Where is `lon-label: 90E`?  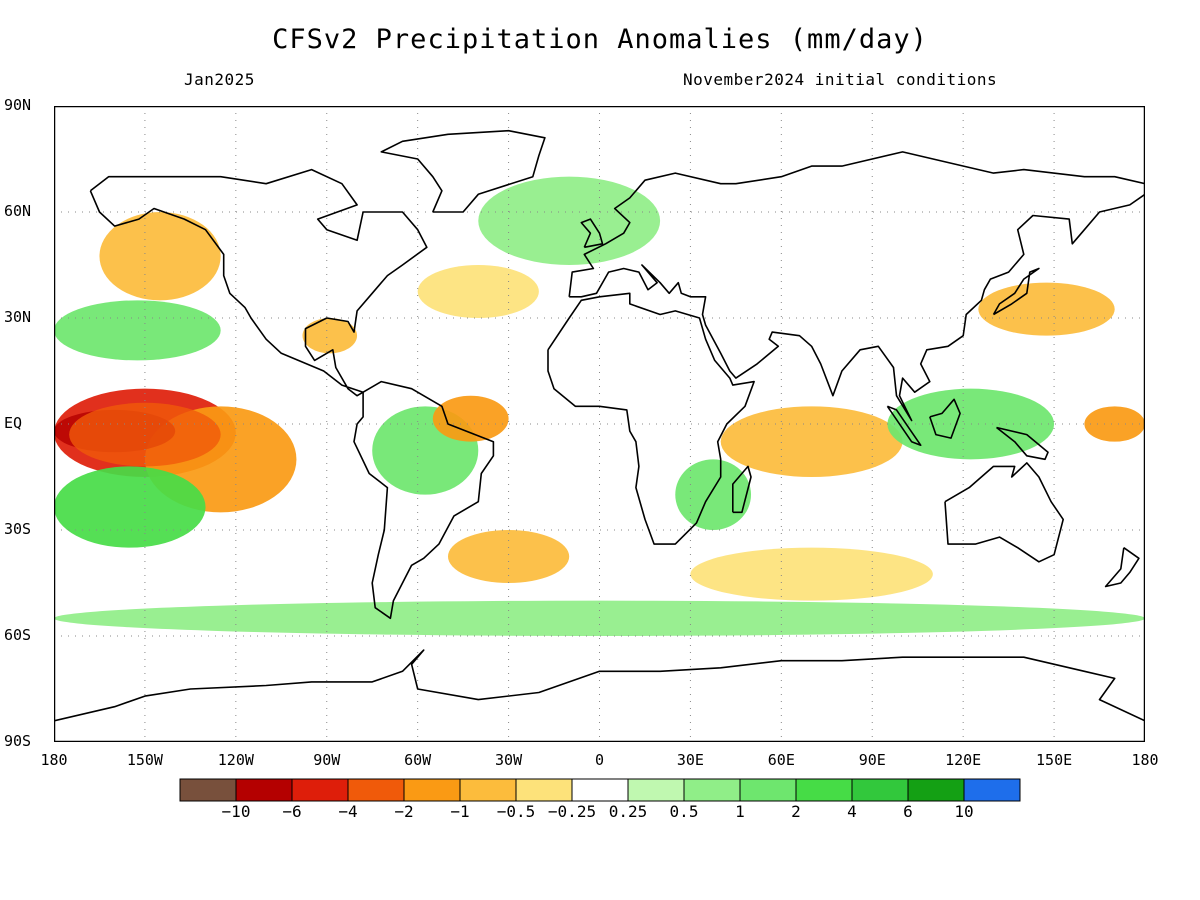
lon-label: 90E is located at coordinates (872, 760).